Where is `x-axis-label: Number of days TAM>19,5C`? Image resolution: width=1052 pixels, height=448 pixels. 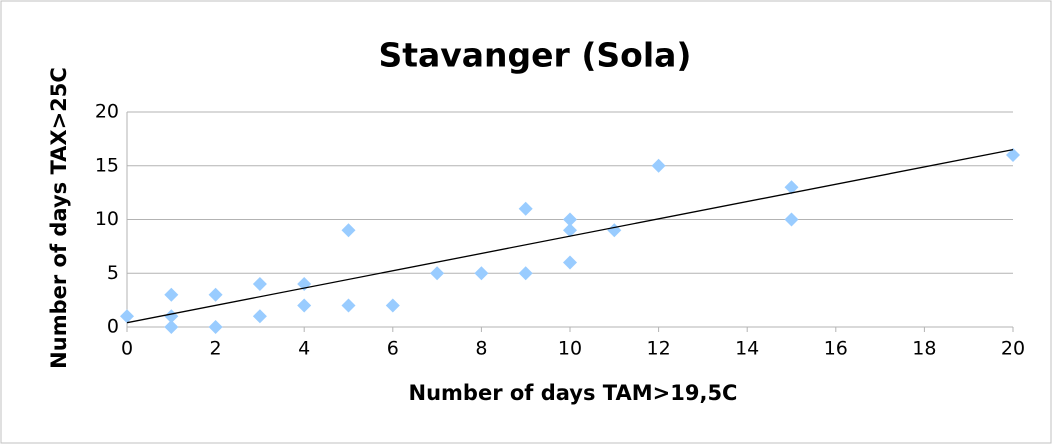 x-axis-label: Number of days TAM>19,5C is located at coordinates (573, 393).